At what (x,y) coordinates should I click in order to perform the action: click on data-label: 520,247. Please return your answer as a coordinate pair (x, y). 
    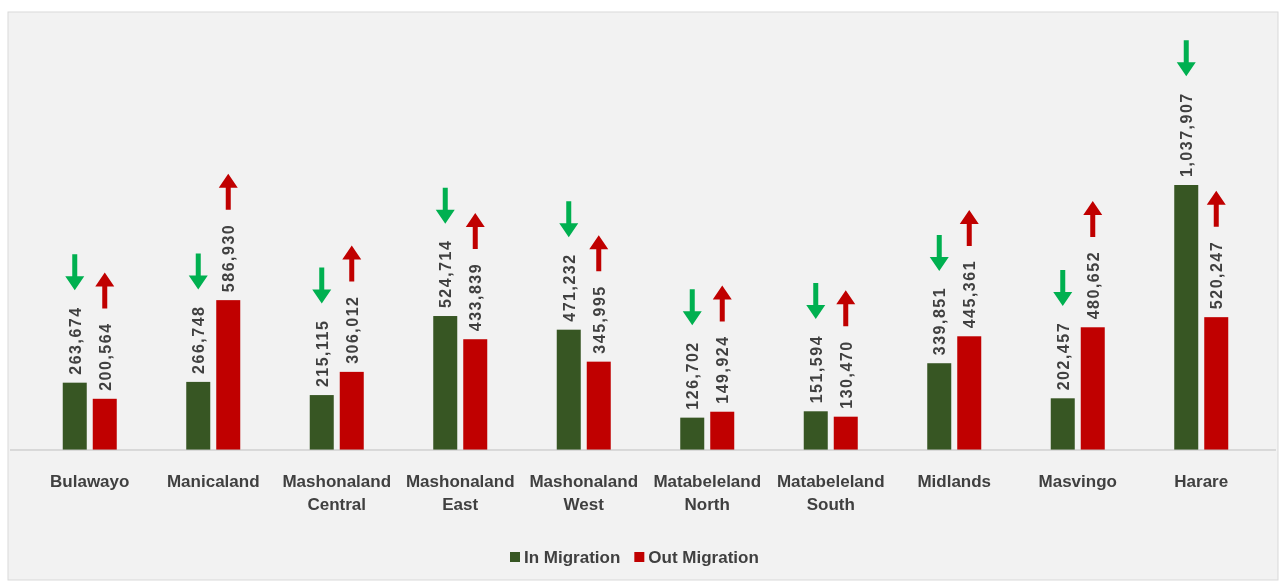
    Looking at the image, I should click on (1217, 275).